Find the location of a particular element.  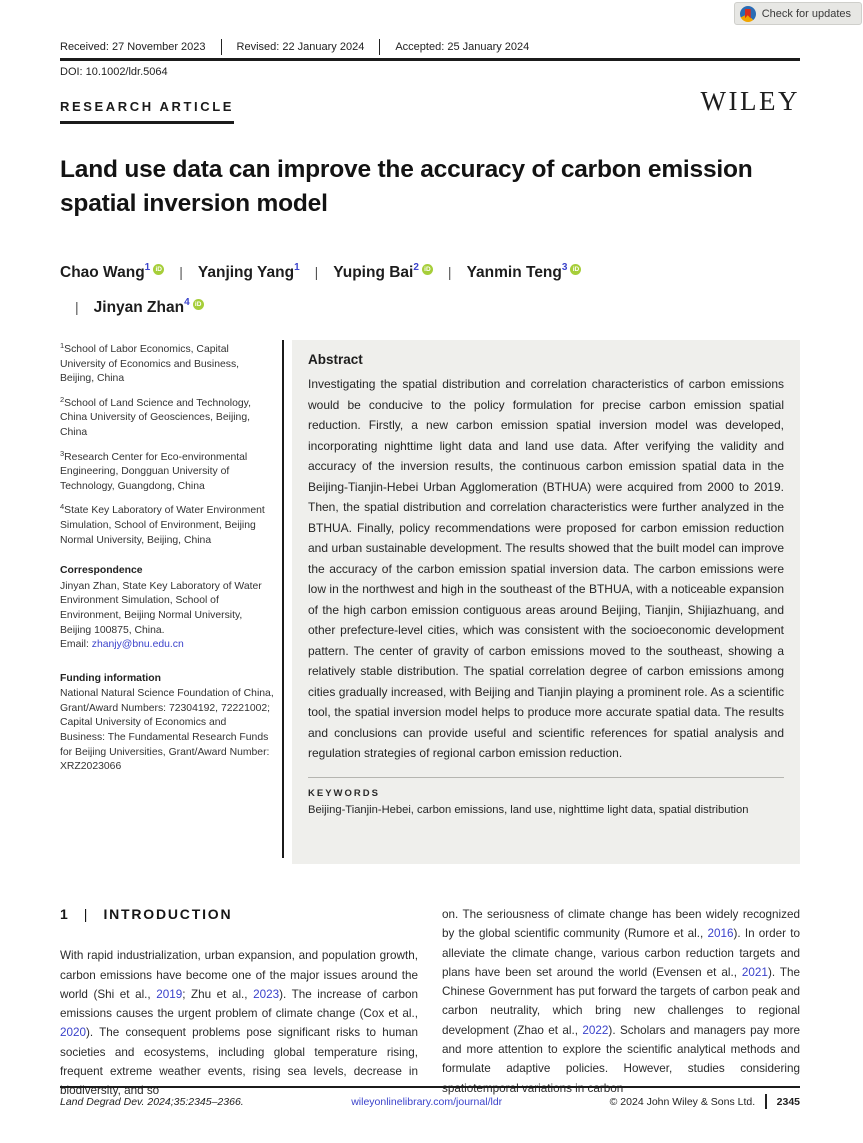

masthead-rule is located at coordinates (430, 59).